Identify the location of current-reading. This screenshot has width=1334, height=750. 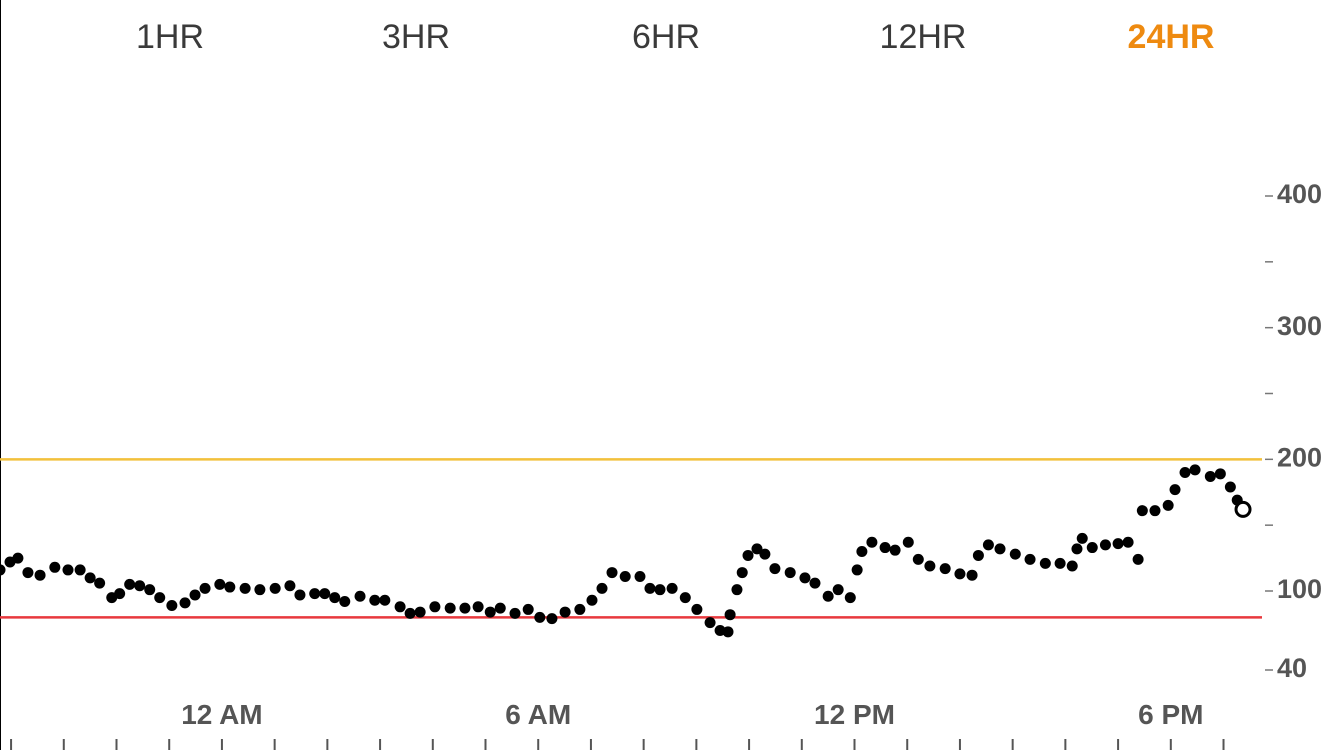
(1243, 509).